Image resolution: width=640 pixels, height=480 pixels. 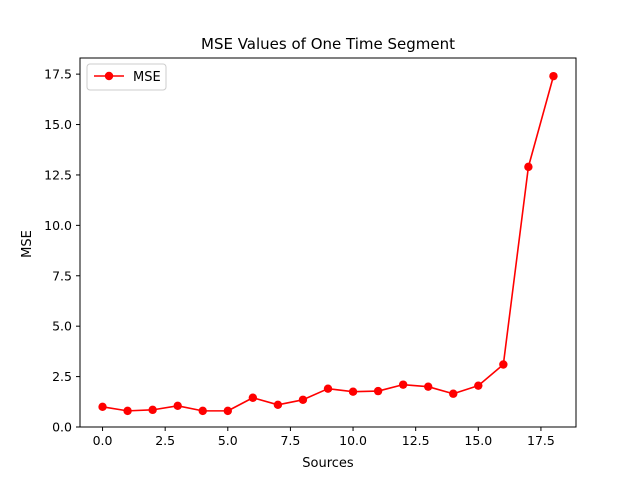 I want to click on y-tick-label: 10.0, so click(x=58, y=225).